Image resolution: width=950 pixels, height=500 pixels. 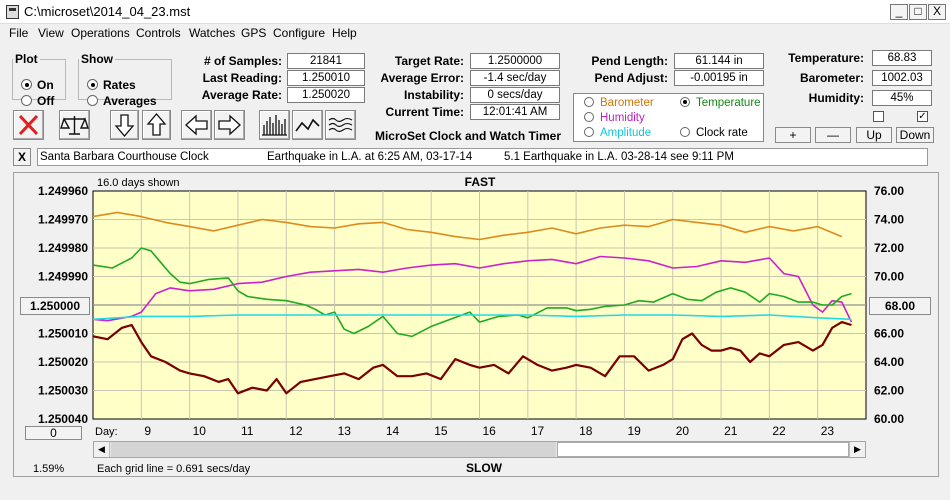 I want to click on radio-checked-icon, so click(x=685, y=102).